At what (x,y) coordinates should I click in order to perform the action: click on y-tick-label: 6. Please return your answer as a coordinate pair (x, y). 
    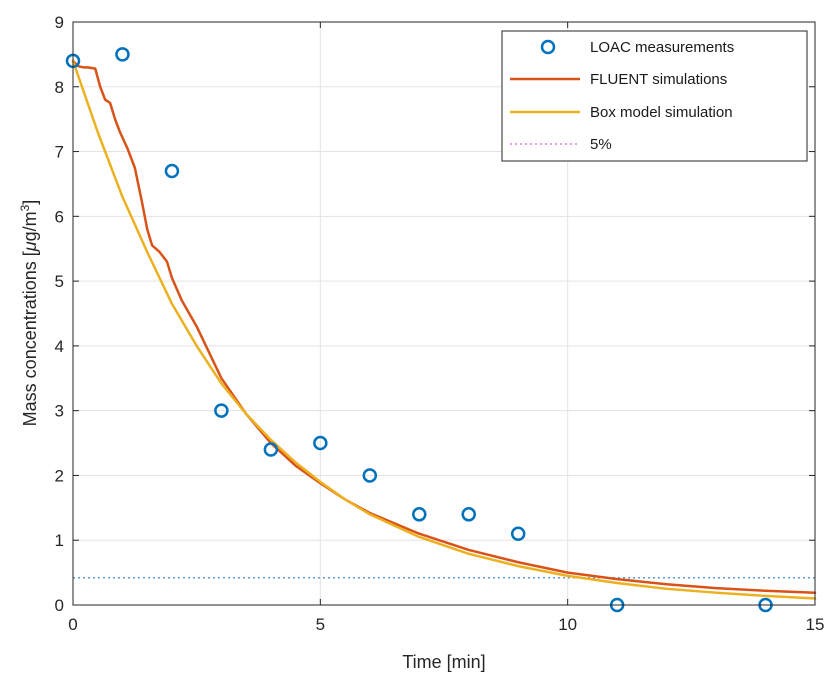
    Looking at the image, I should click on (59, 216).